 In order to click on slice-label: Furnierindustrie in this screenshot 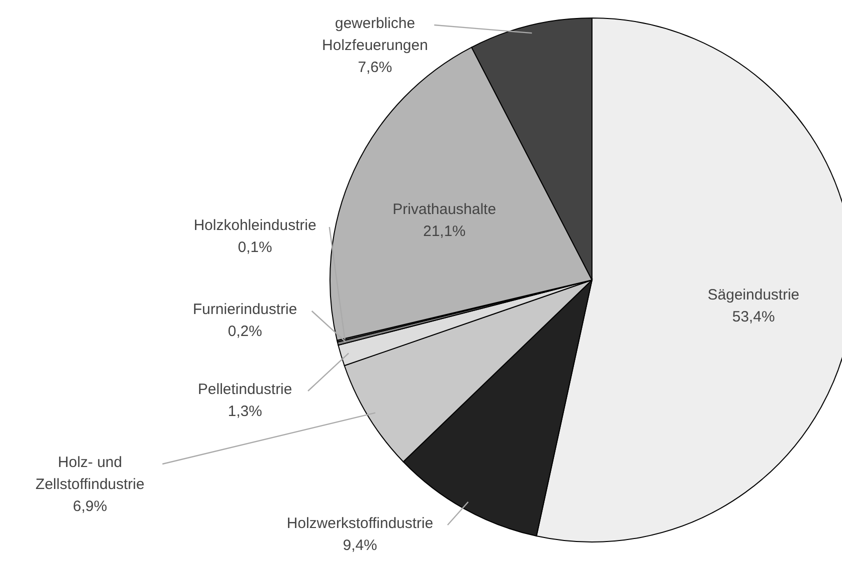, I will do `click(245, 309)`.